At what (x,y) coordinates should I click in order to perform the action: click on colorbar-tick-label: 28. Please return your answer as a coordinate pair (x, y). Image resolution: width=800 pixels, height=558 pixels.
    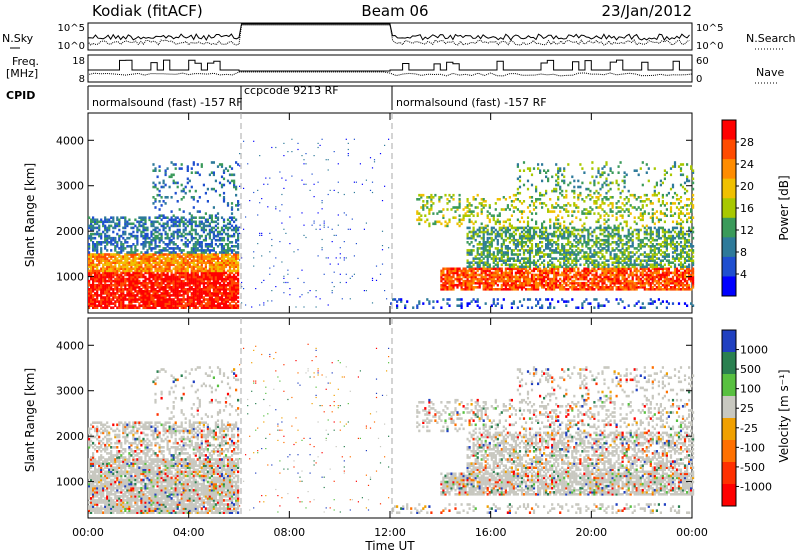
    Looking at the image, I should click on (747, 142).